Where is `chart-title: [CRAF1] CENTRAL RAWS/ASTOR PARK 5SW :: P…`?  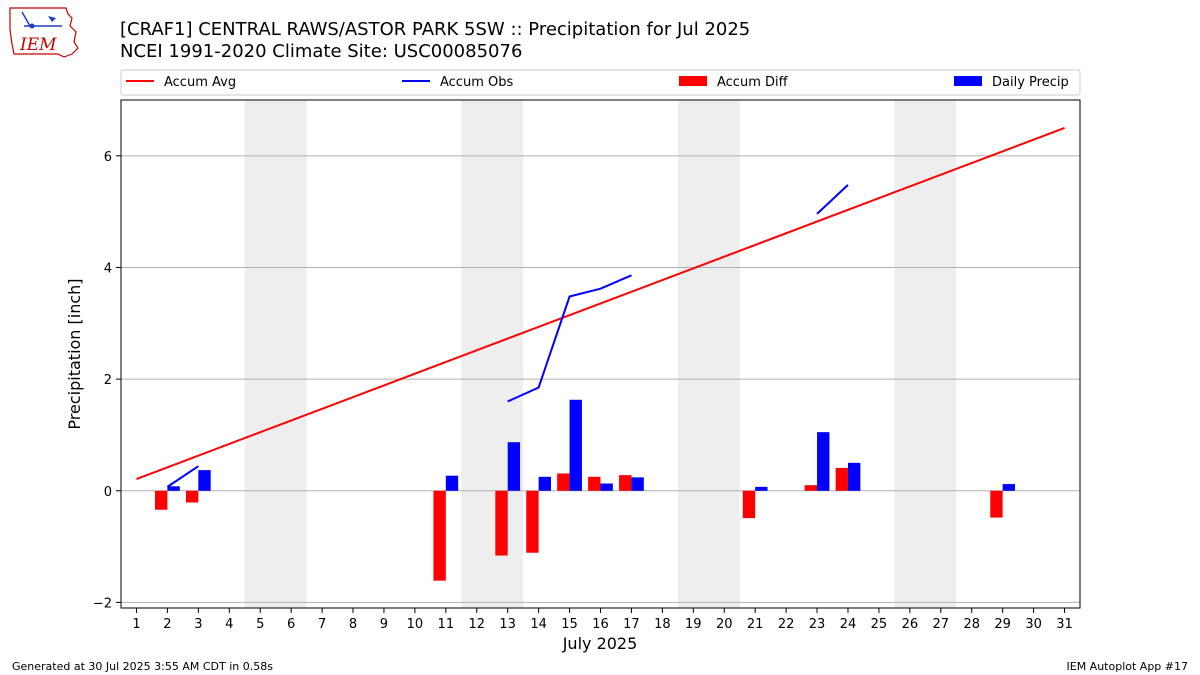
chart-title: [CRAF1] CENTRAL RAWS/ASTOR PARK 5SW :: P… is located at coordinates (435, 29).